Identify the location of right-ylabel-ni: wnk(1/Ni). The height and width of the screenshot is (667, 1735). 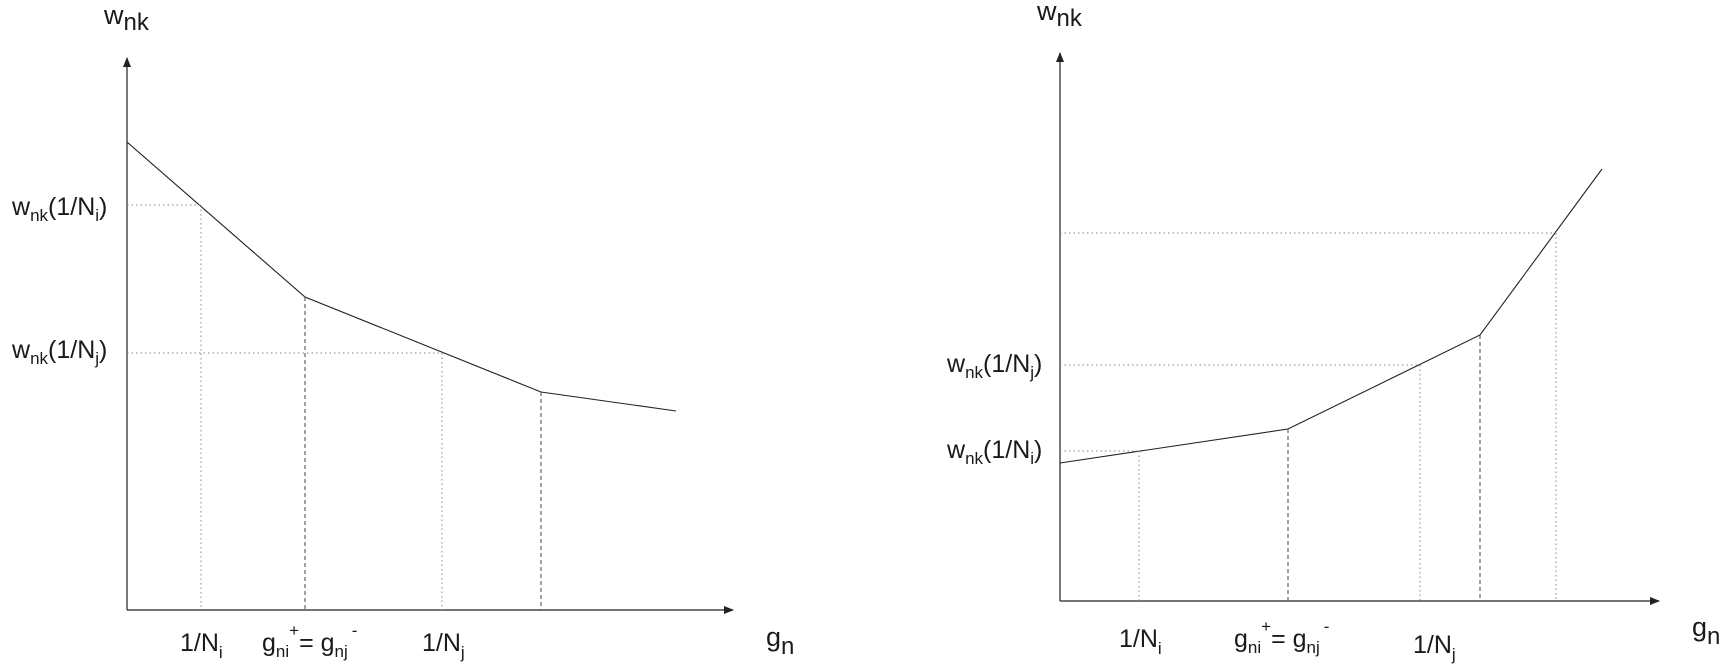
(994, 452).